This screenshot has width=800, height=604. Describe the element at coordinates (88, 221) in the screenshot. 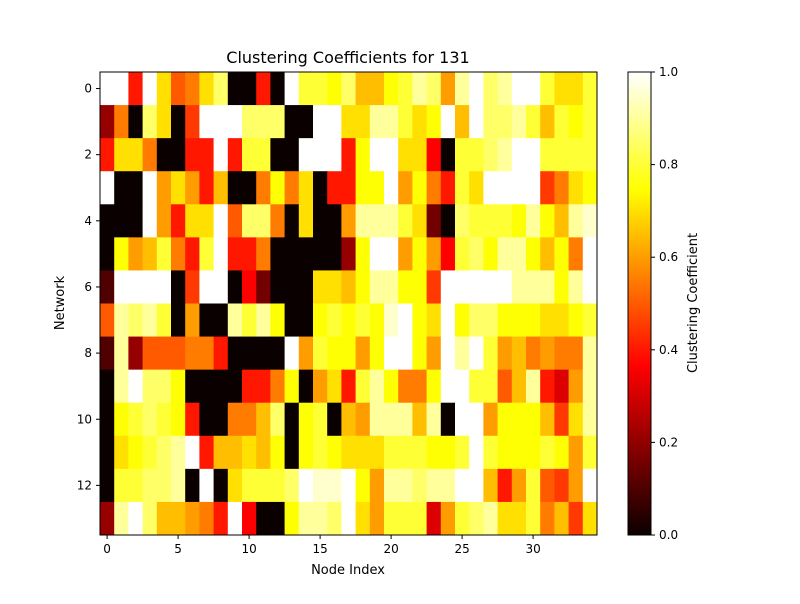

I see `y-tick-label: 4` at that location.